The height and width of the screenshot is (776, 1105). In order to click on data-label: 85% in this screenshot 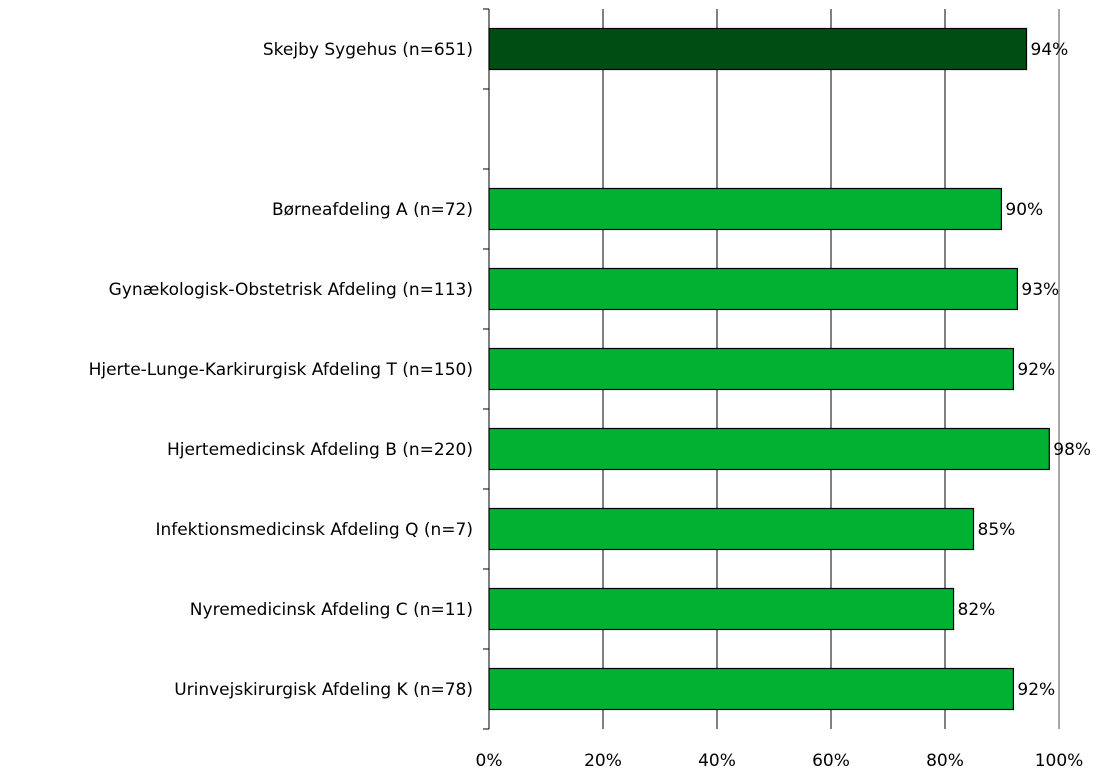, I will do `click(997, 530)`.